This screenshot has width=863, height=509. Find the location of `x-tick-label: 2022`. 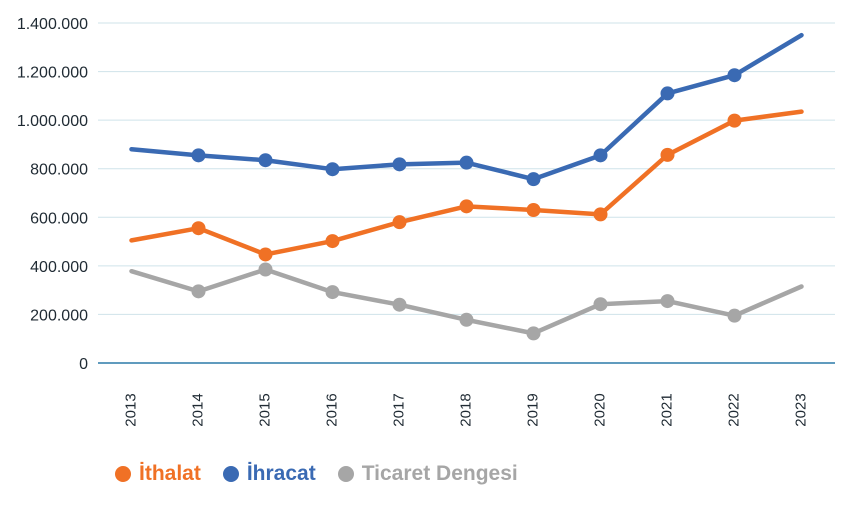

x-tick-label: 2022 is located at coordinates (733, 409).